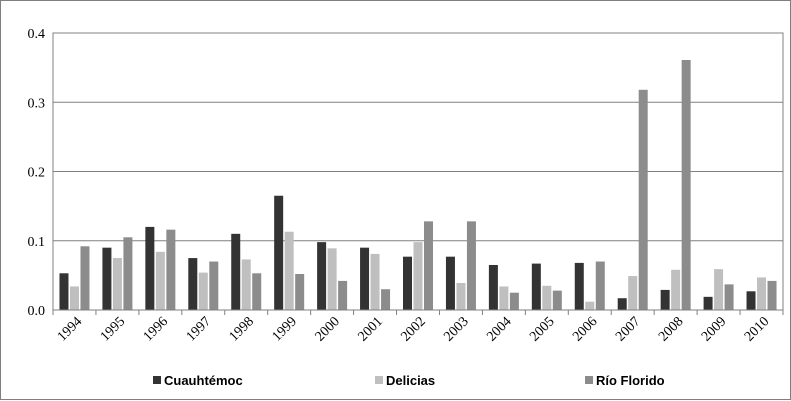 The width and height of the screenshot is (791, 401). Describe the element at coordinates (456, 329) in the screenshot. I see `x-tick-label: 2003` at that location.